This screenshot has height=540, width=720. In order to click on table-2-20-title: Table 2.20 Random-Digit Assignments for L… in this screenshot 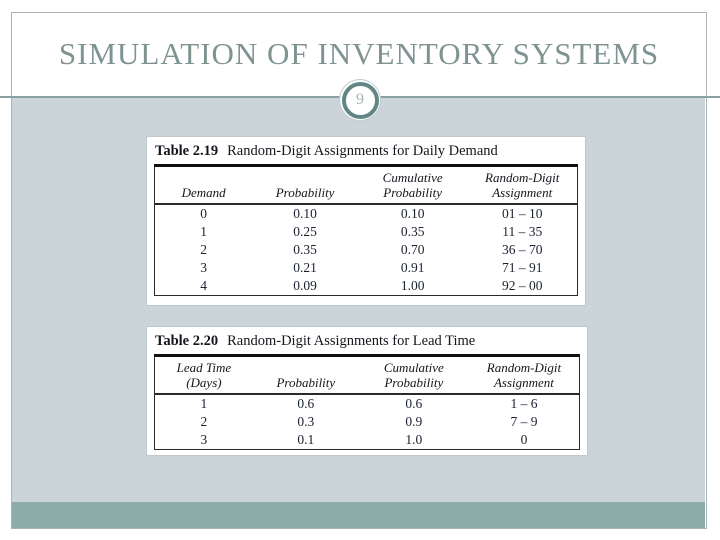, I will do `click(367, 338)`.